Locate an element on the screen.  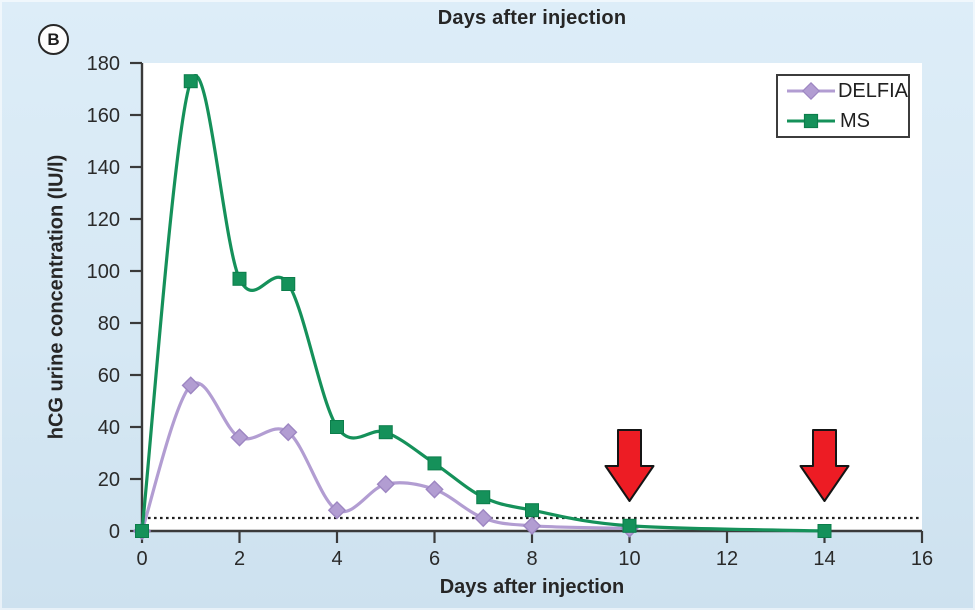
legend-item-ms: MS is located at coordinates (846, 121).